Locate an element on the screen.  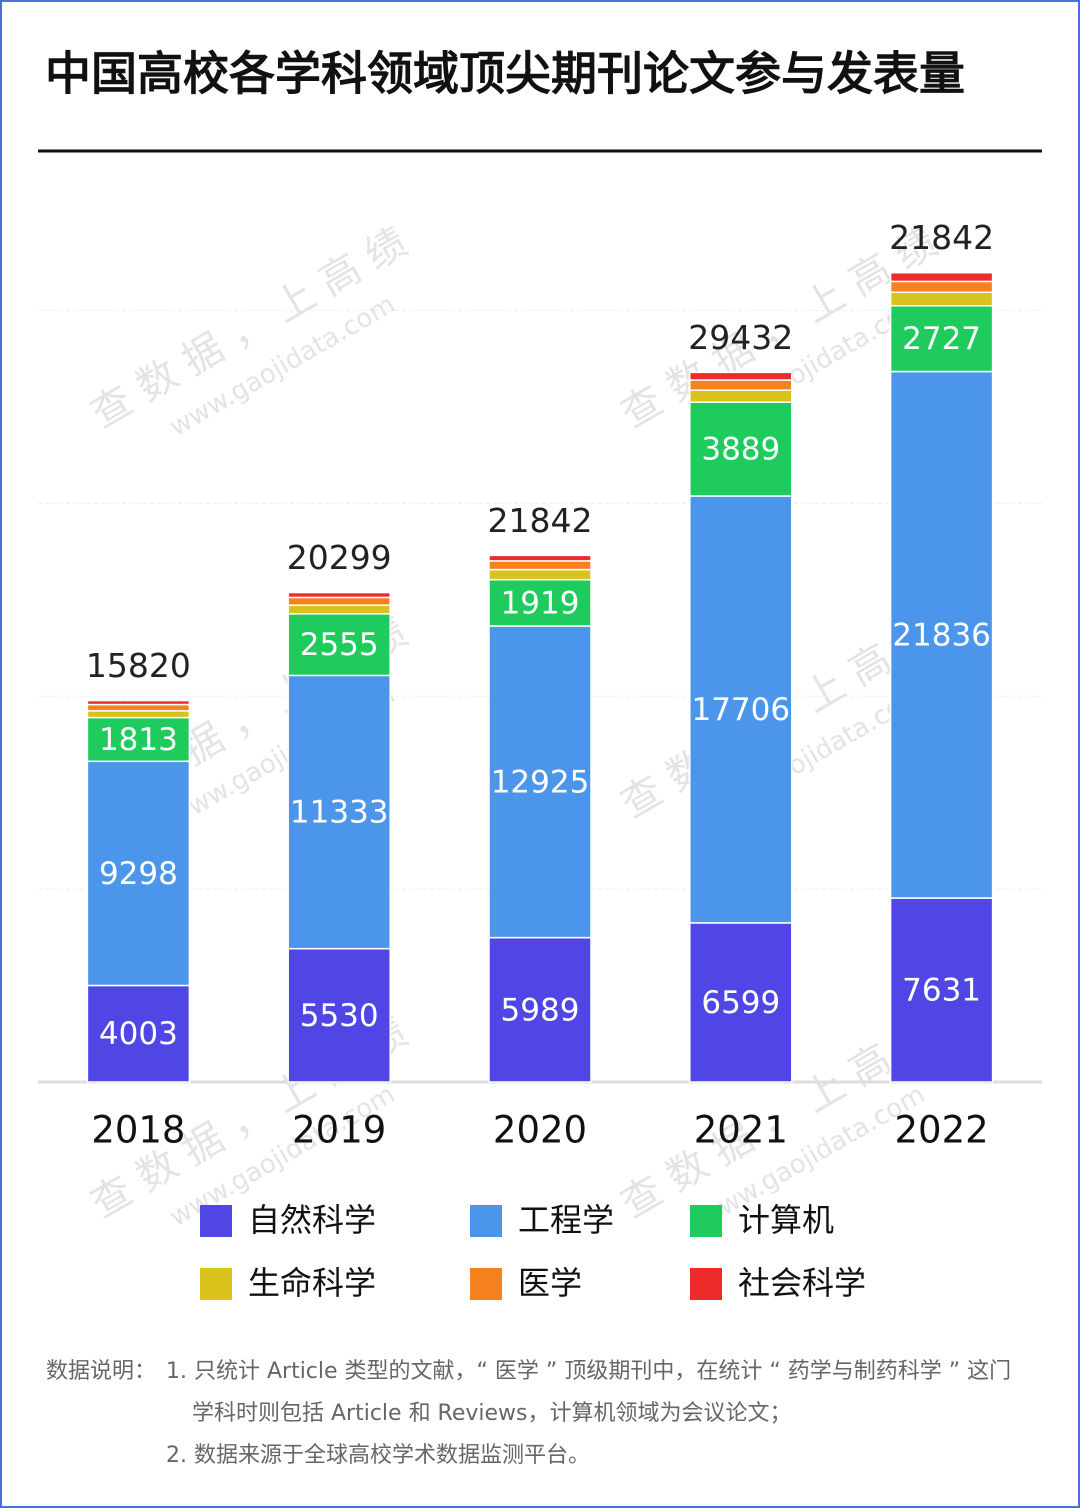
legend-label: 医学 is located at coordinates (550, 1283).